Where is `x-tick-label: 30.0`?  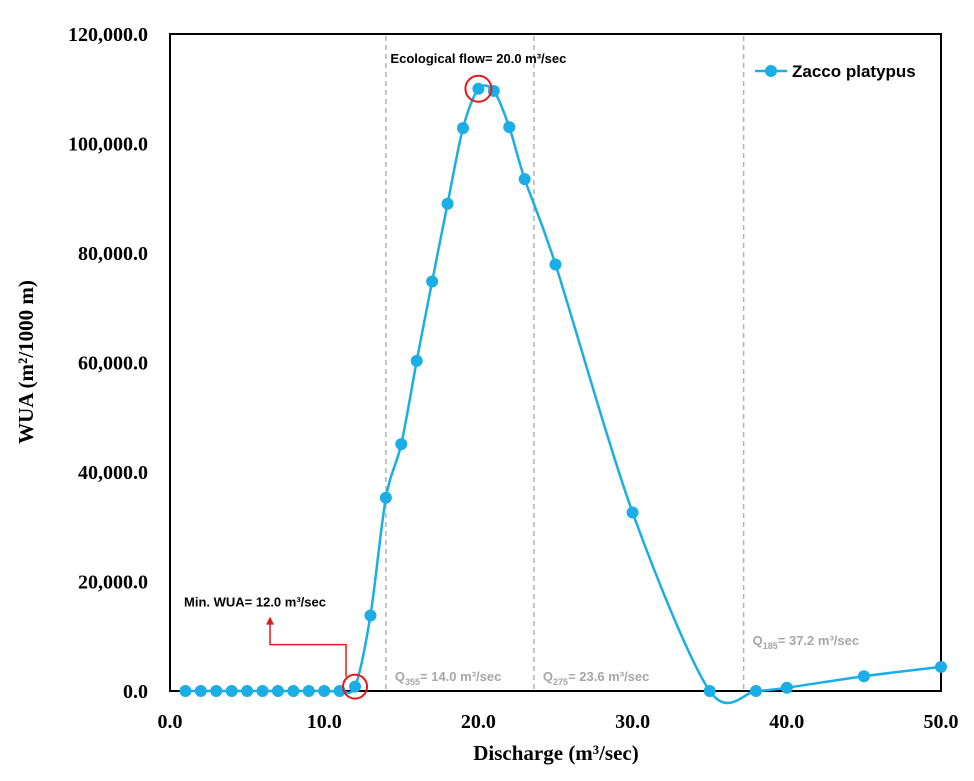 x-tick-label: 30.0 is located at coordinates (632, 722).